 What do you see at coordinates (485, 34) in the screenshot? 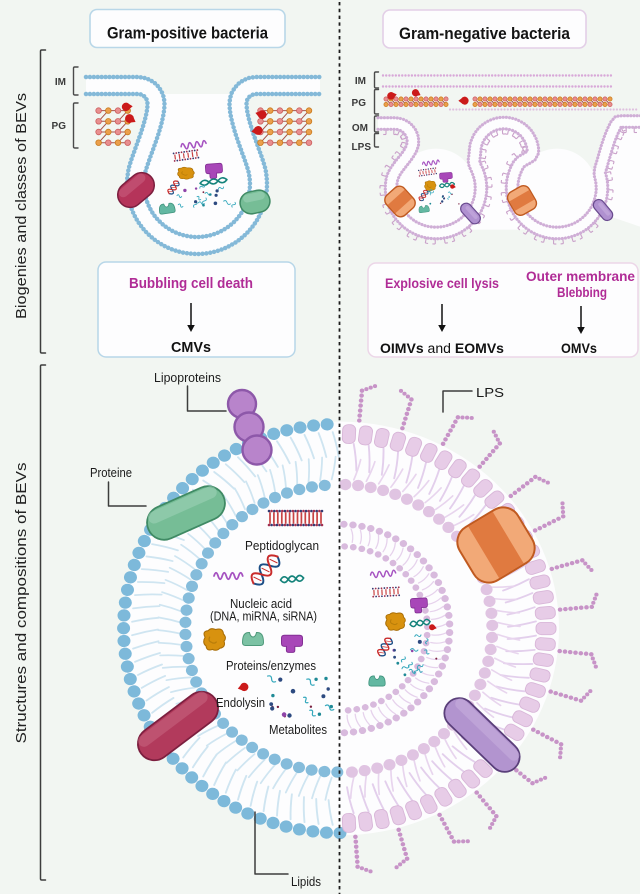
I see `svg-text: Gram-negative bacteria` at bounding box center [485, 34].